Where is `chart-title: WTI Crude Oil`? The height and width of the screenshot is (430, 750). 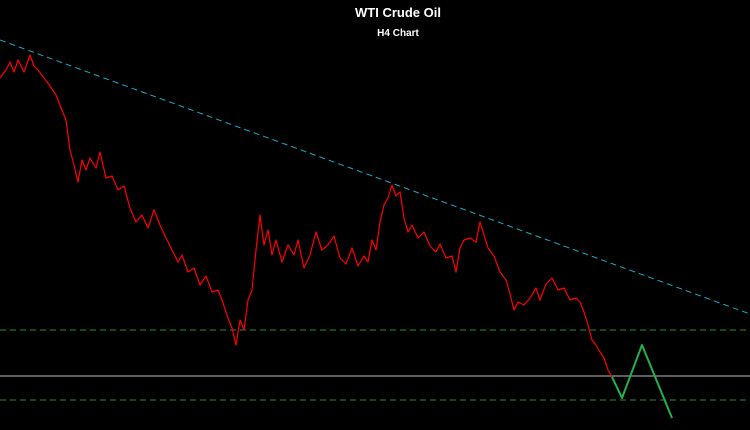
chart-title: WTI Crude Oil is located at coordinates (398, 12).